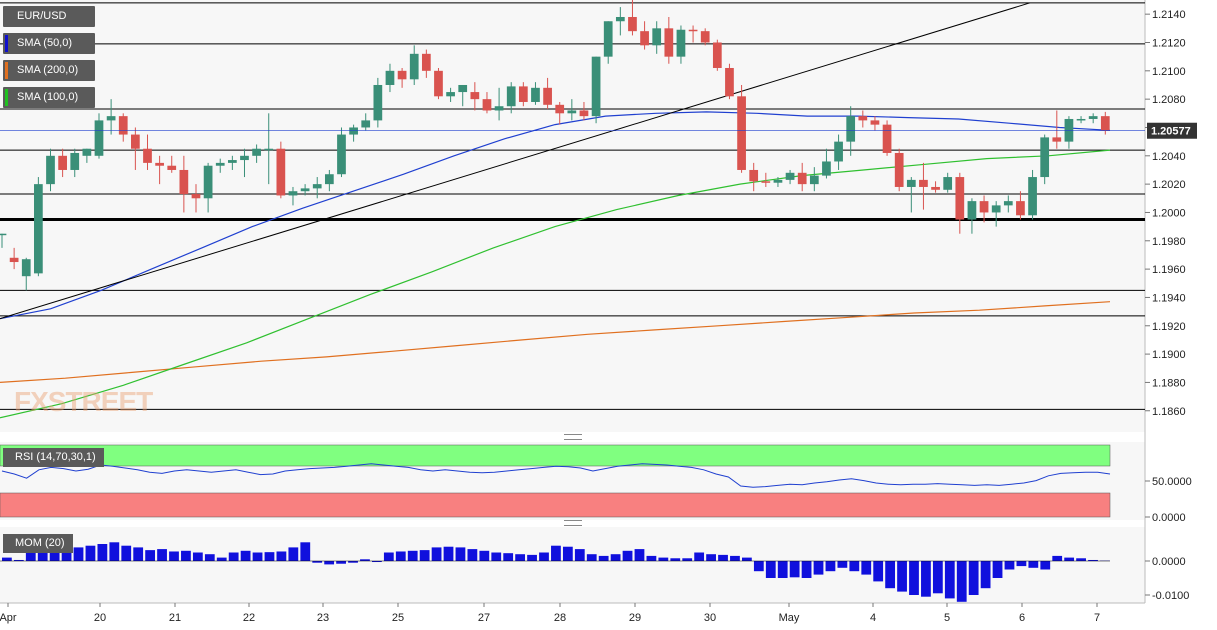 This screenshot has height=630, width=1217. I want to click on mom-tick-label: 0.0000, so click(1169, 562).